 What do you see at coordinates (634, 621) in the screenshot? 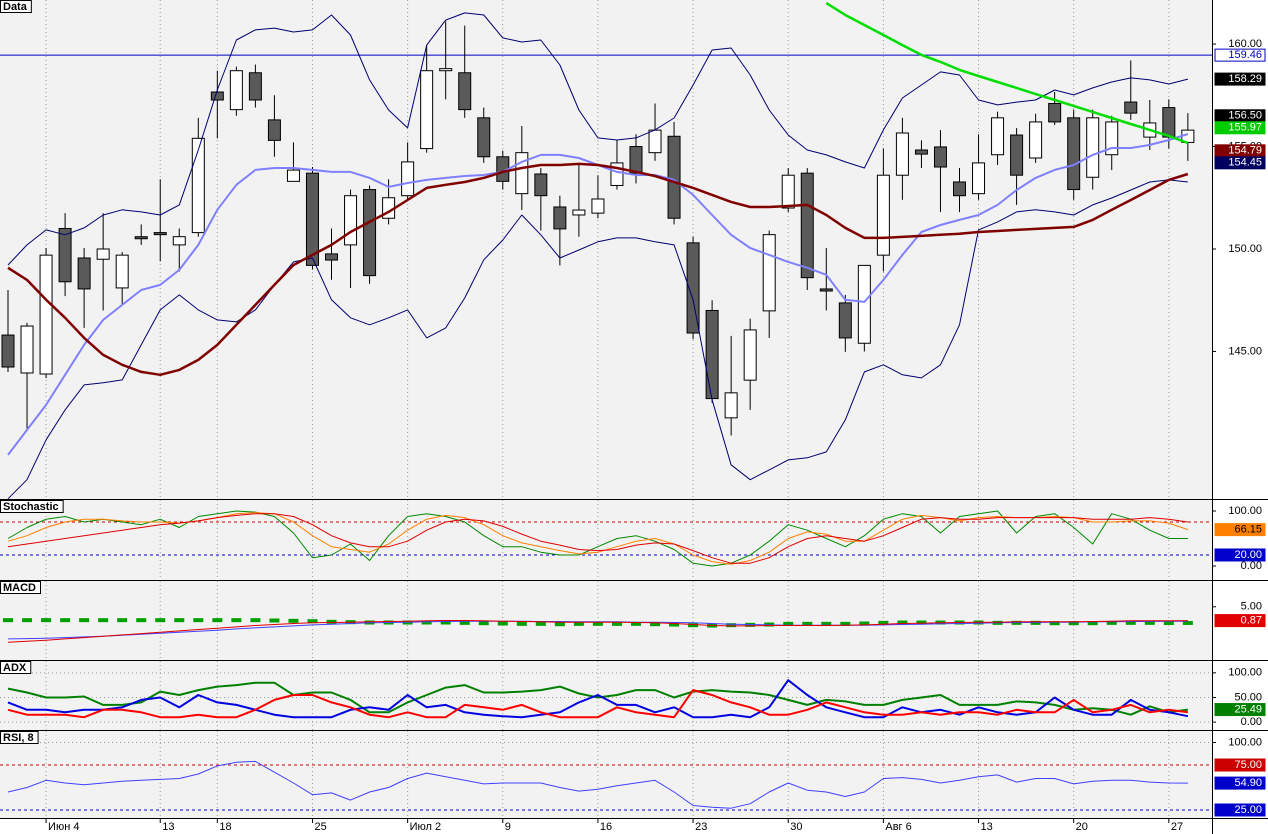
I see `panel: 5.00 0.87 MACD` at bounding box center [634, 621].